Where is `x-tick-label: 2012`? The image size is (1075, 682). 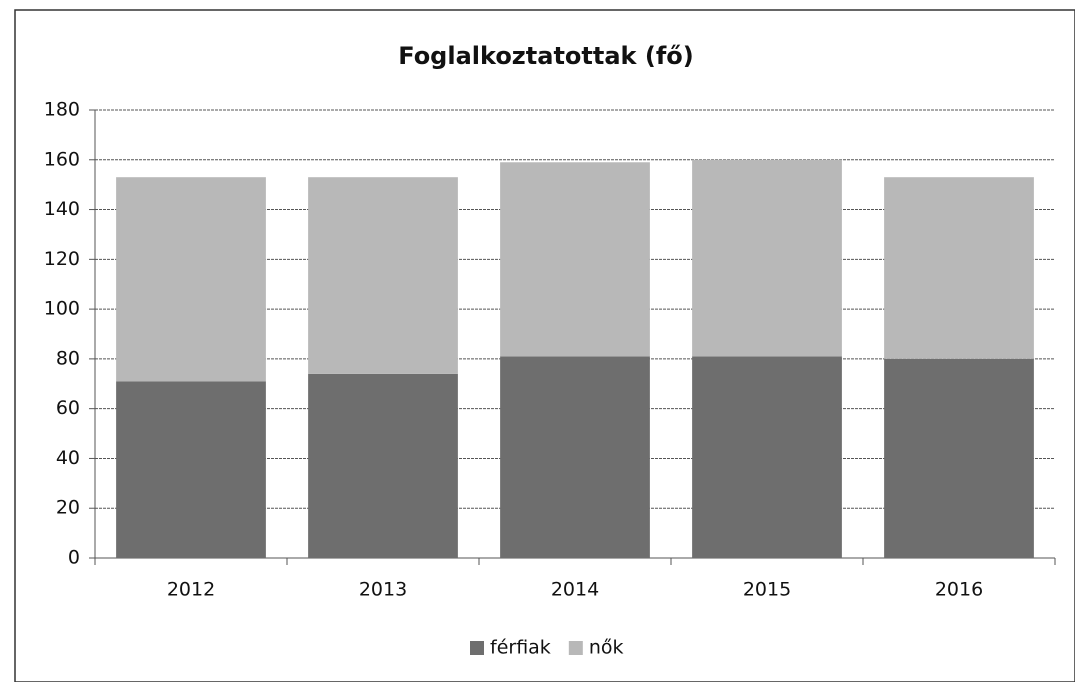
x-tick-label: 2012 is located at coordinates (191, 590).